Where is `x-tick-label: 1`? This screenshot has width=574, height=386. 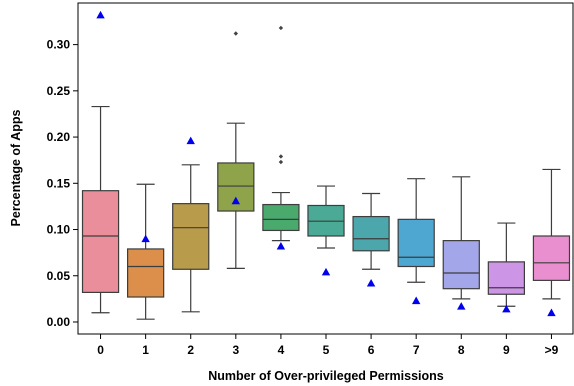 x-tick-label: 1 is located at coordinates (145, 350).